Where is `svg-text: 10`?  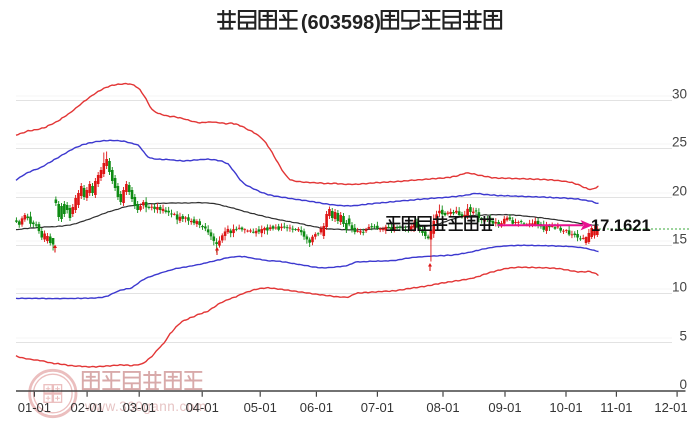
svg-text: 10 is located at coordinates (679, 287).